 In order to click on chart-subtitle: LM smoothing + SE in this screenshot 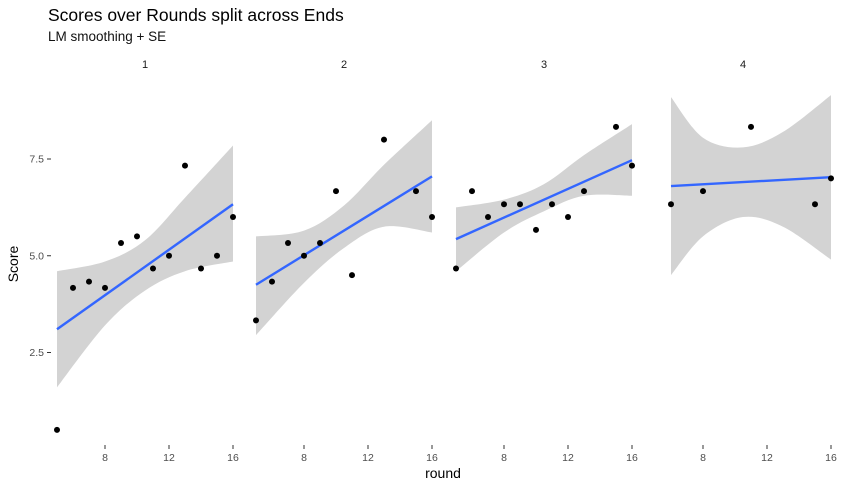, I will do `click(107, 36)`.